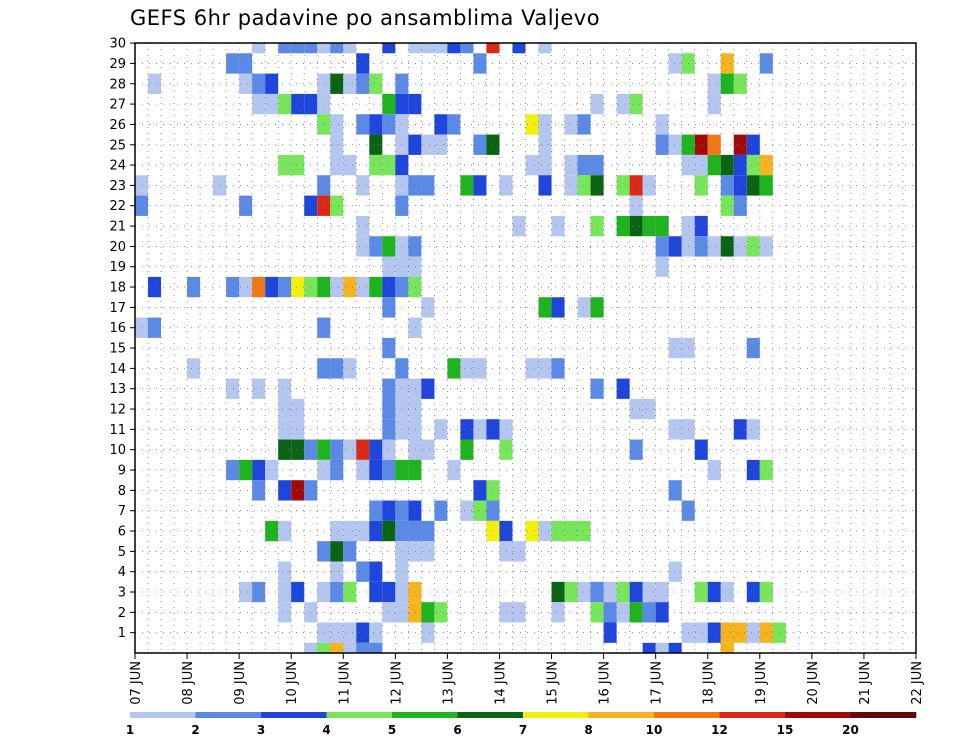  What do you see at coordinates (130, 730) in the screenshot?
I see `colorbar-label: 1` at bounding box center [130, 730].